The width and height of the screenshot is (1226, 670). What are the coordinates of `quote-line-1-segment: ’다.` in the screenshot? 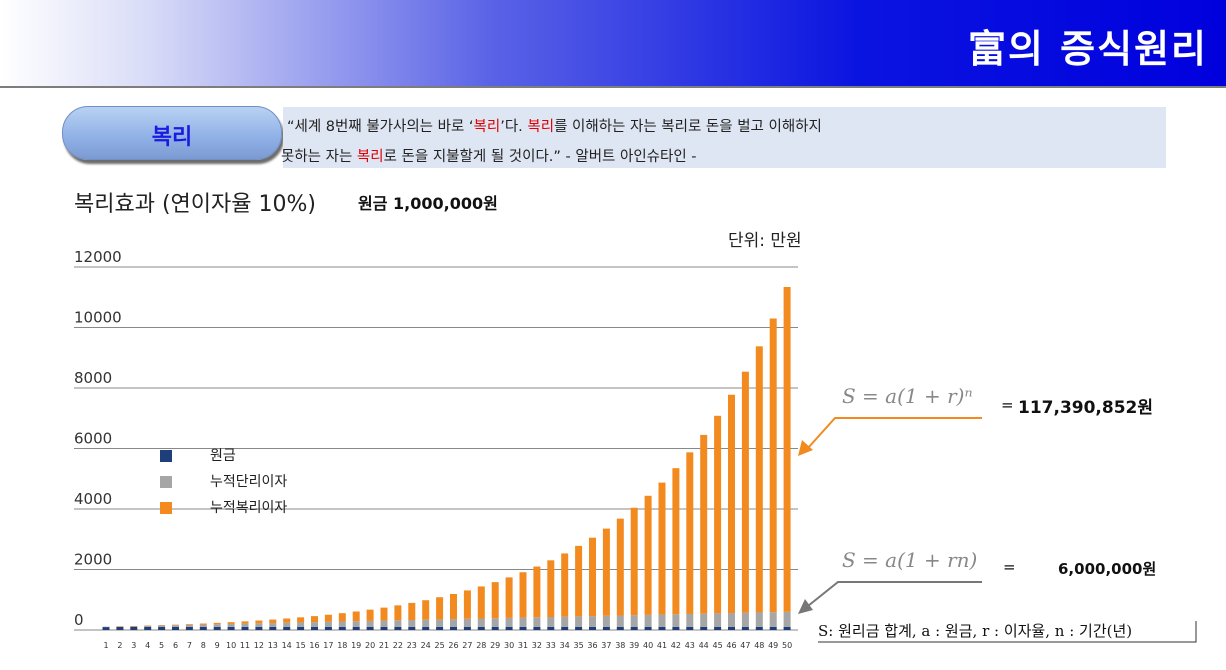 It's located at (514, 127).